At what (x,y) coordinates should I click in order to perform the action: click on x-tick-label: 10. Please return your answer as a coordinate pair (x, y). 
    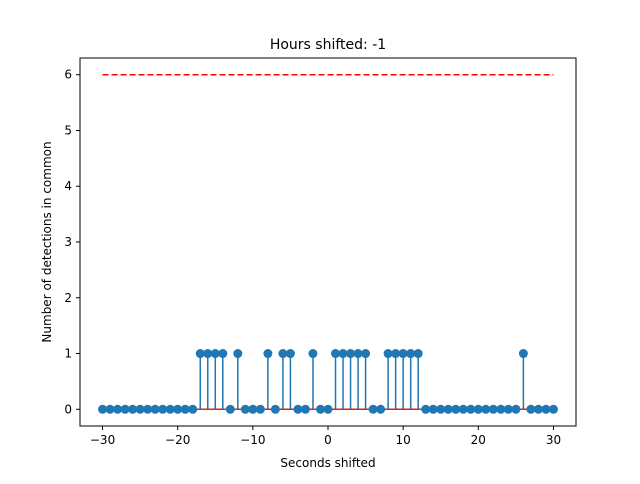
    Looking at the image, I should click on (403, 440).